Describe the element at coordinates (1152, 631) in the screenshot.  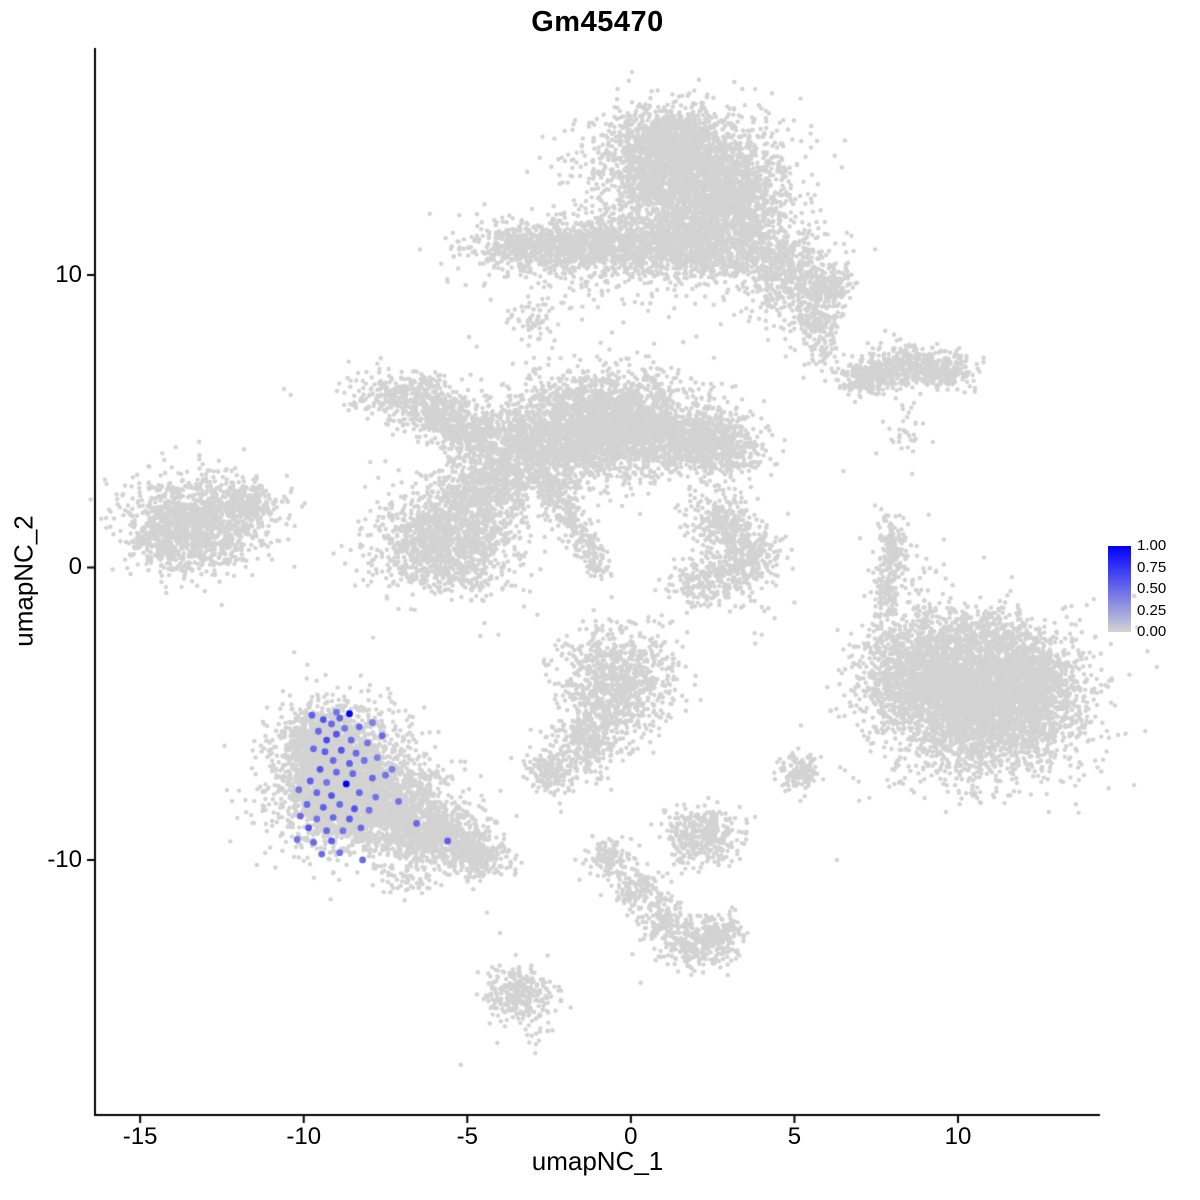
I see `legend-tick-label: 0.00` at that location.